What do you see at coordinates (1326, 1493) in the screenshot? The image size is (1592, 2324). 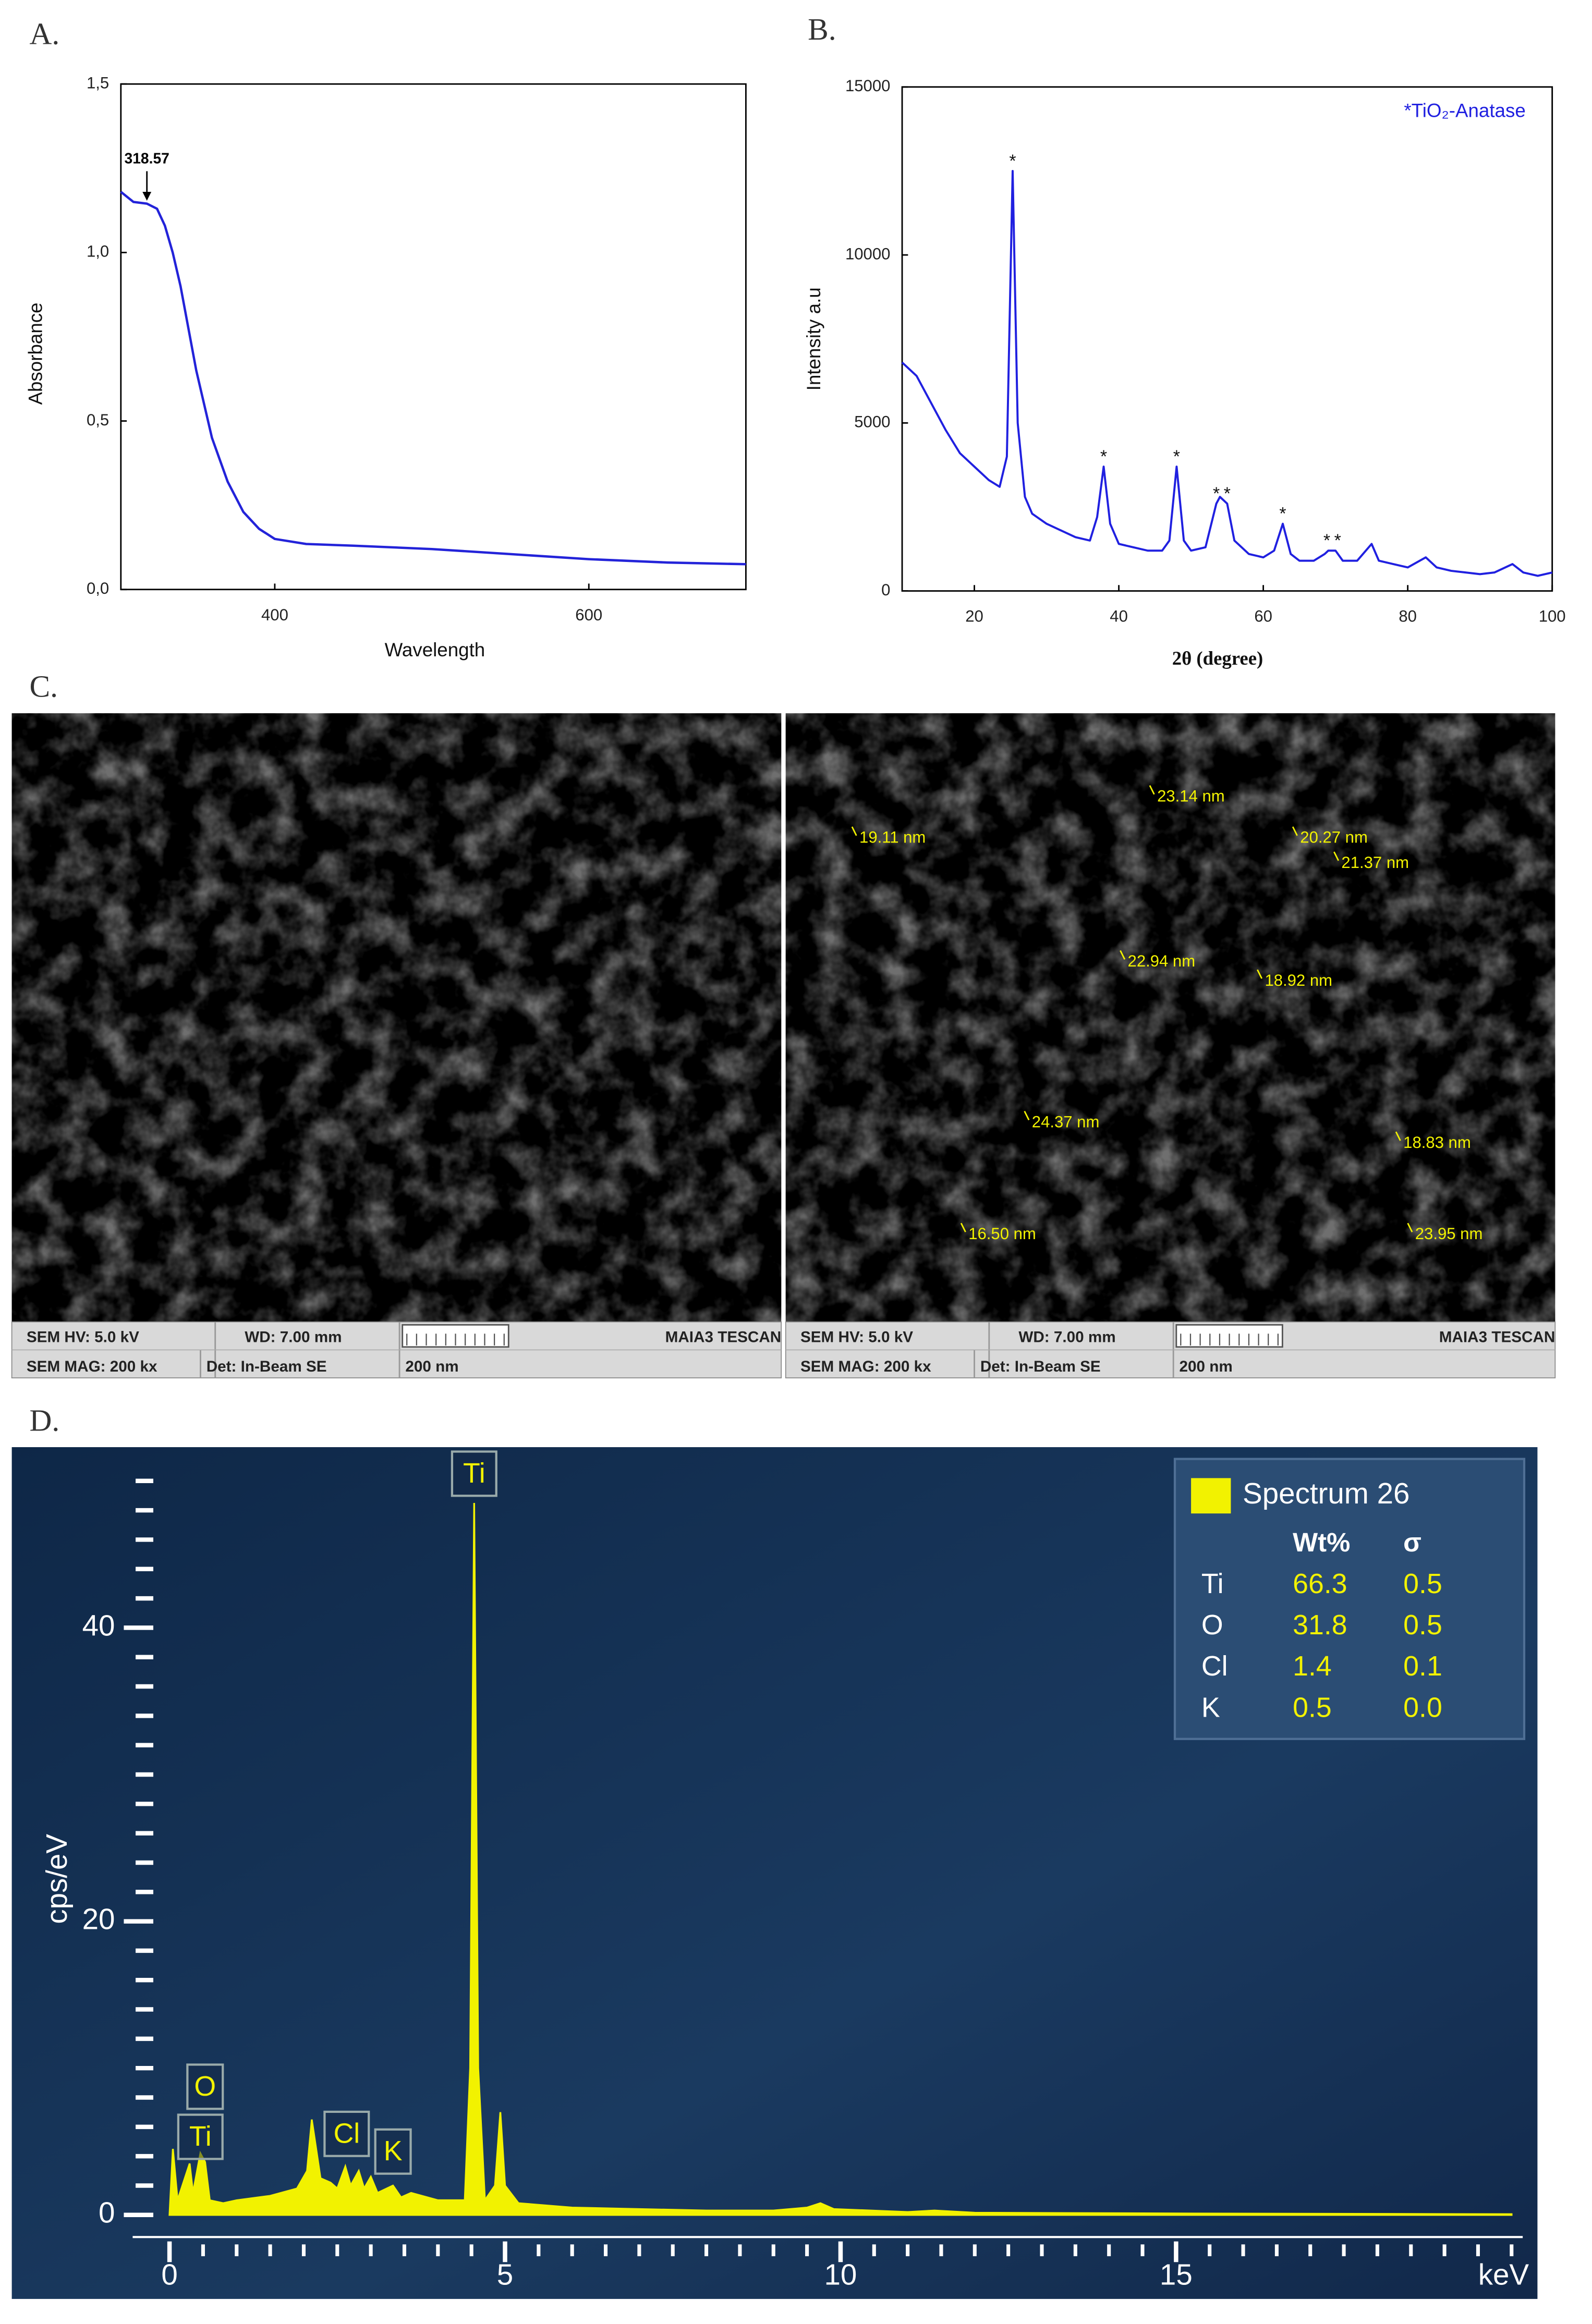 I see `legend-entry: Spectrum 26` at bounding box center [1326, 1493].